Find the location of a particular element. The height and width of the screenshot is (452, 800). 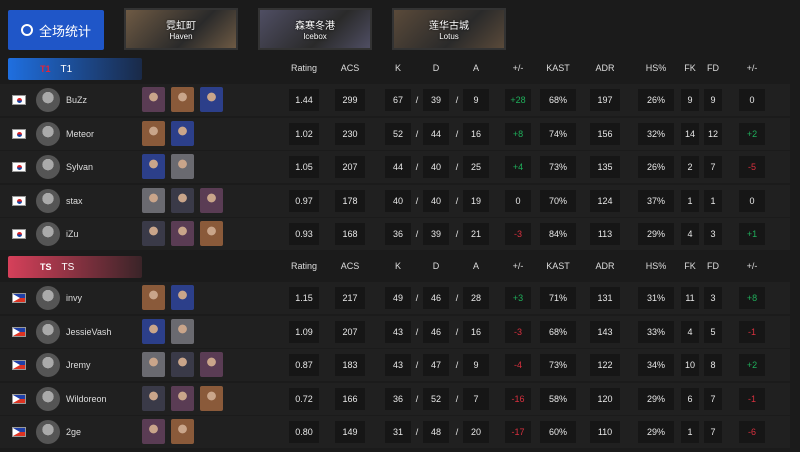

stat-adr: 120 is located at coordinates (605, 398).